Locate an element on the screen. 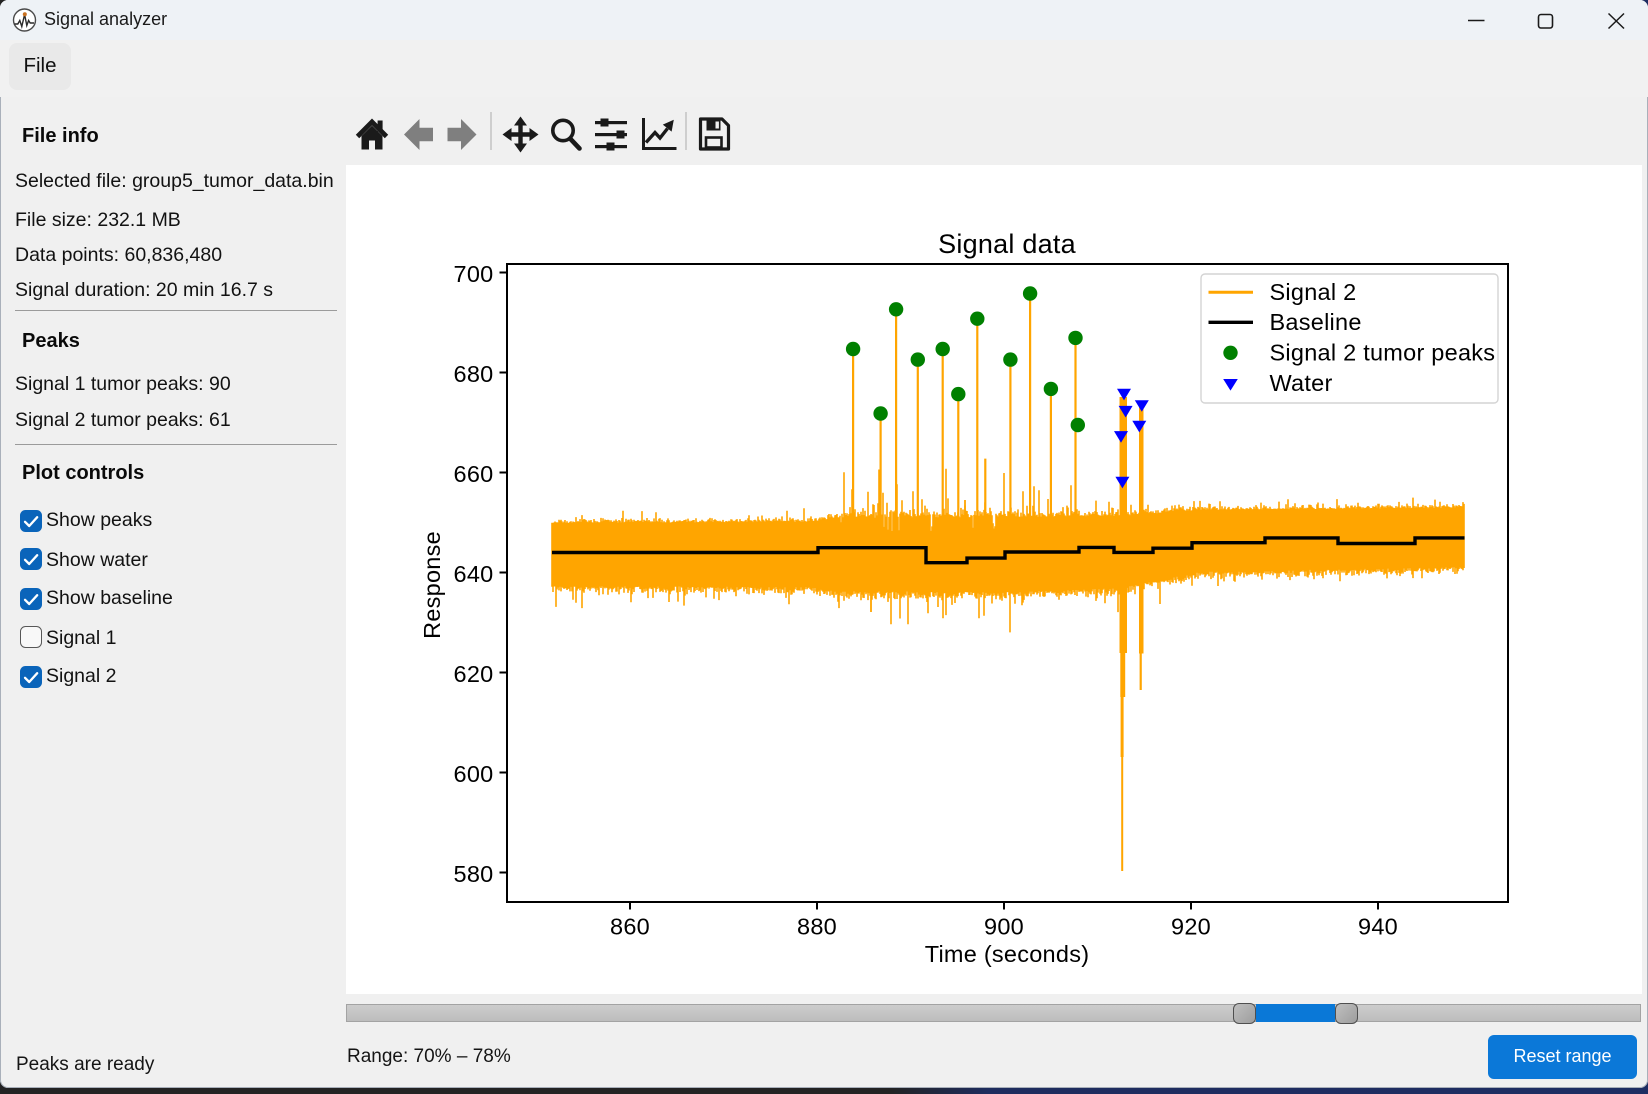  svg-text: 940 is located at coordinates (1378, 927).